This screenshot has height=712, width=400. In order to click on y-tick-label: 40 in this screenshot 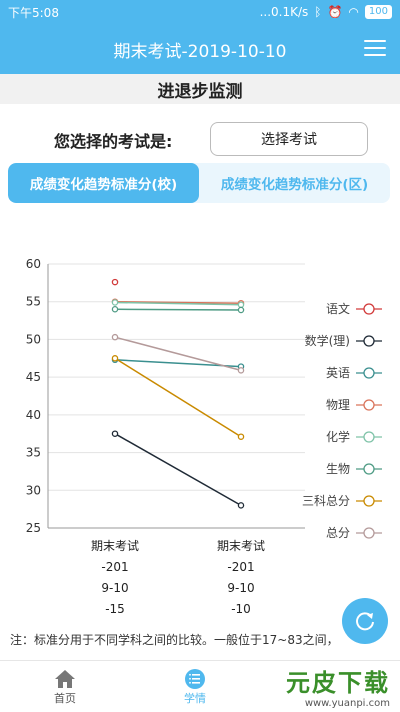, I will do `click(33, 415)`.